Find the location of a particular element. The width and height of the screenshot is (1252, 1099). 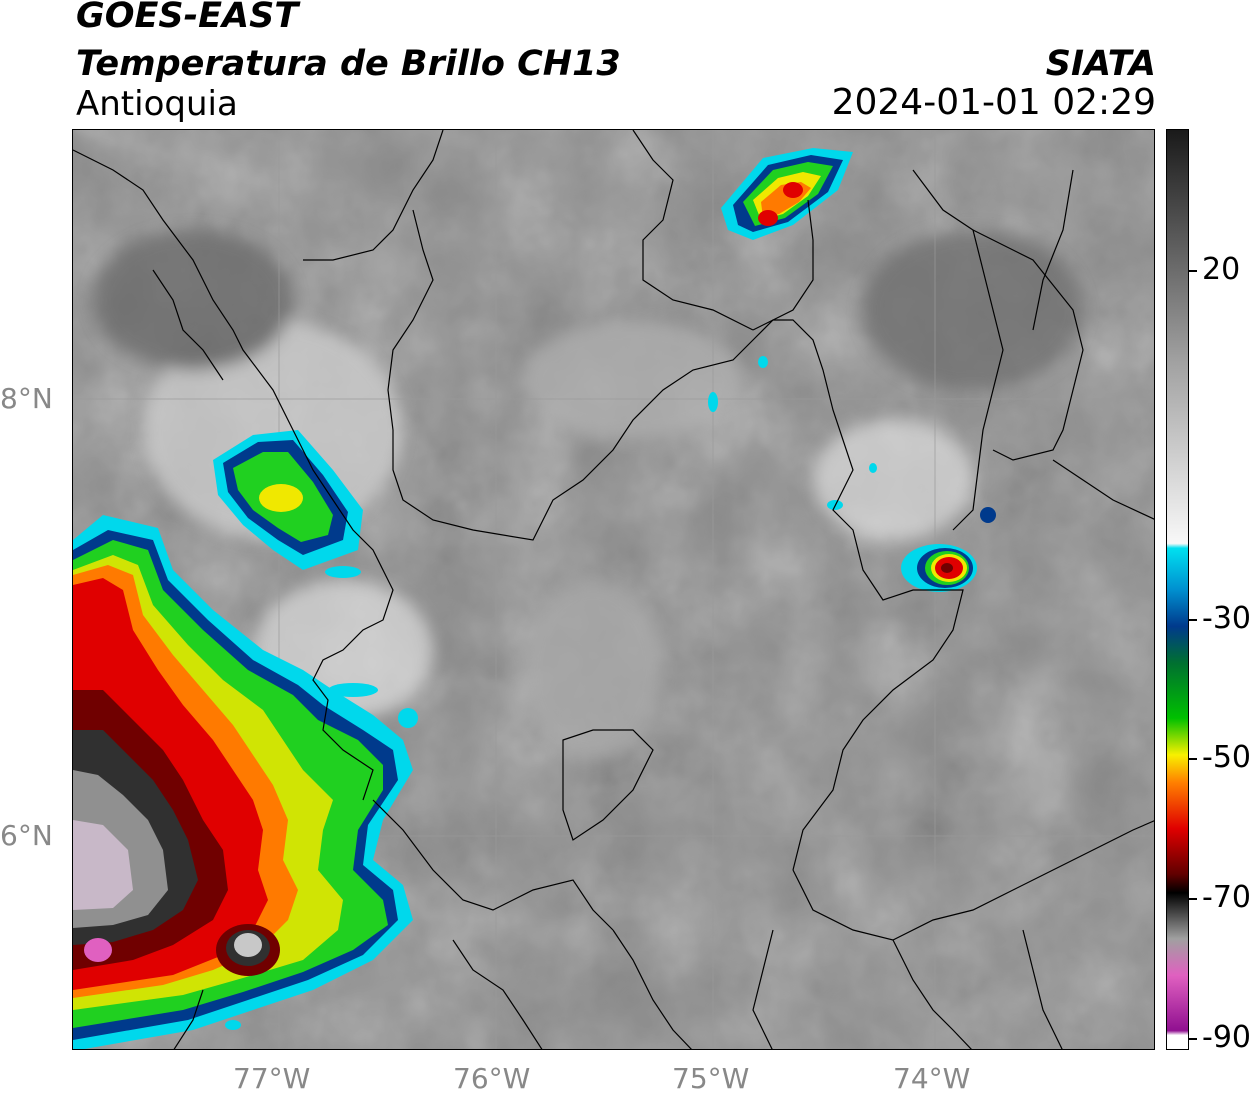

storm-west is located at coordinates (243, 782).